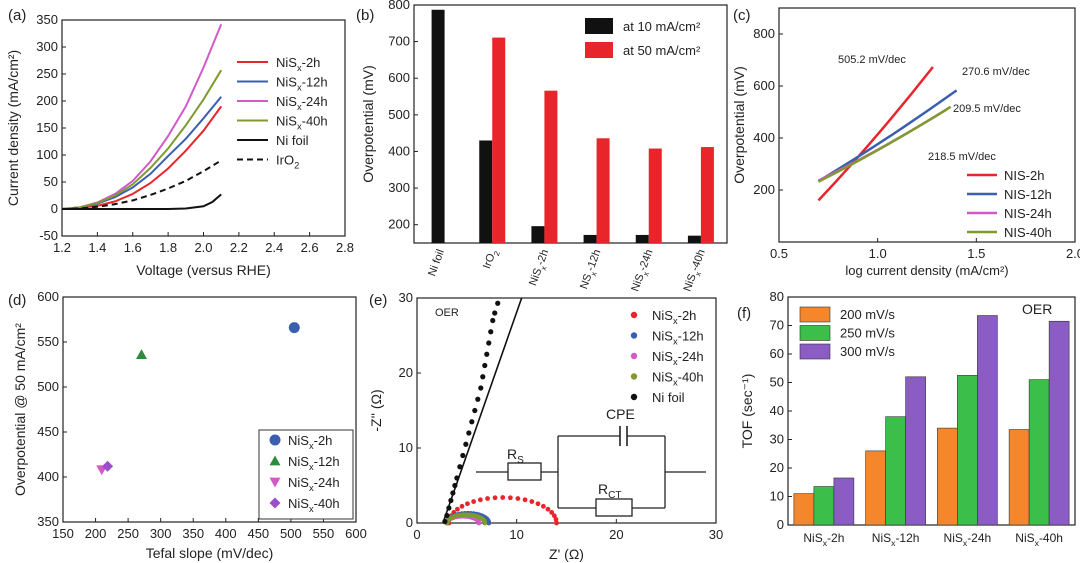 Image resolution: width=1080 pixels, height=563 pixels. I want to click on y-tick-label: 800, so click(399, 6).